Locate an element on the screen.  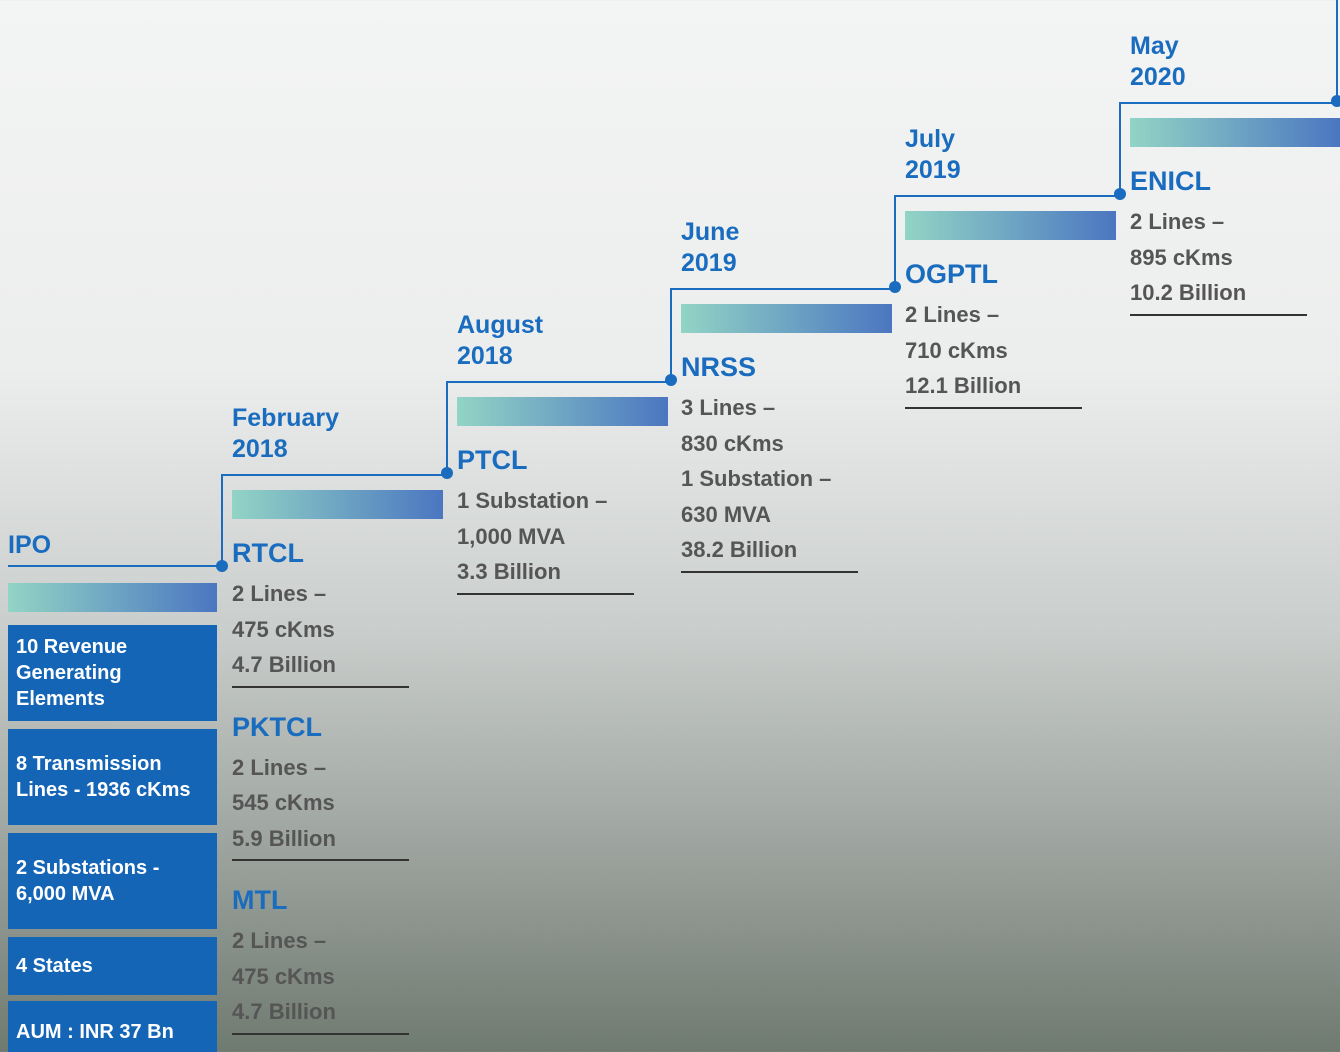
project-detail: 3 Lines – is located at coordinates (728, 407).